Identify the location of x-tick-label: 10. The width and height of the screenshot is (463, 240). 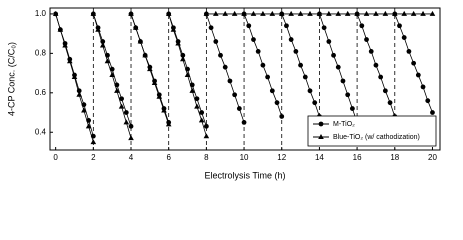
(244, 157).